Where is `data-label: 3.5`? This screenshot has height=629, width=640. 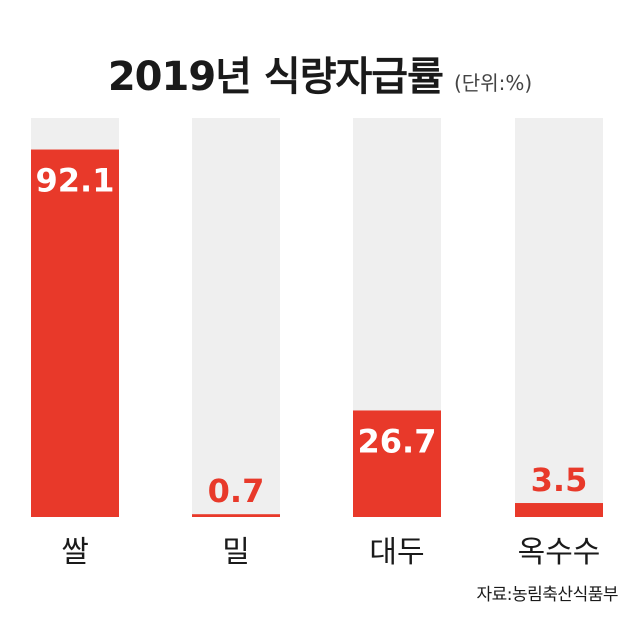
data-label: 3.5 is located at coordinates (559, 480).